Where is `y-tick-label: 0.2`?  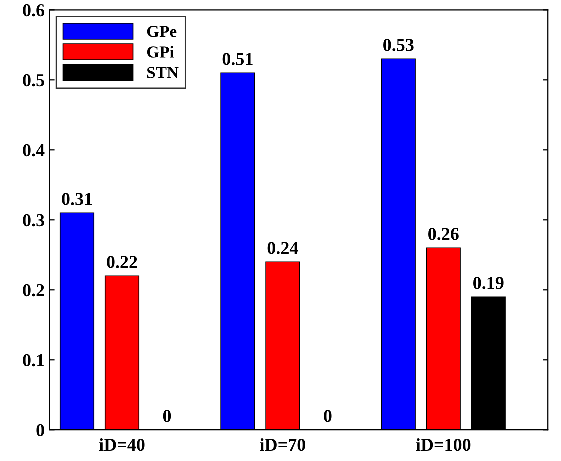 y-tick-label: 0.2 is located at coordinates (33, 290).